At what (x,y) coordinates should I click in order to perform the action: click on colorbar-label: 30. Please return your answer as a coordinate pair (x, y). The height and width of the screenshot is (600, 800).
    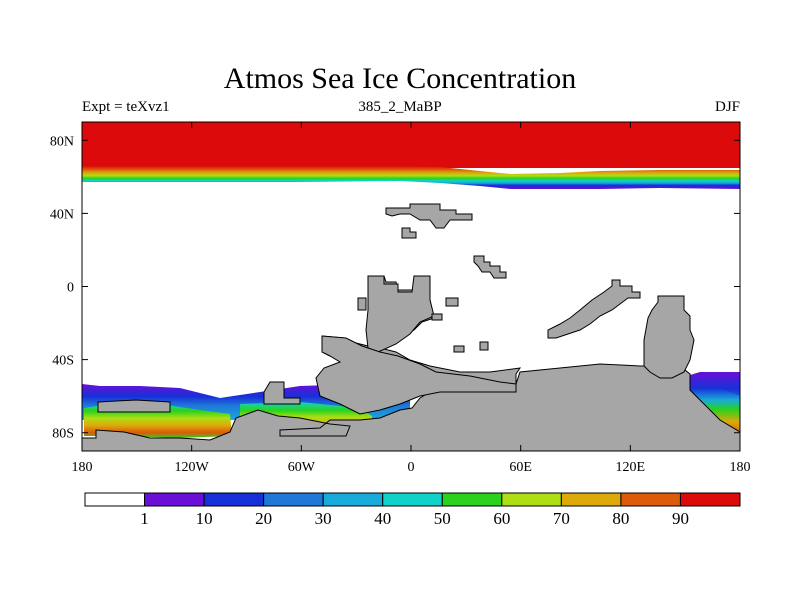
    Looking at the image, I should click on (323, 518).